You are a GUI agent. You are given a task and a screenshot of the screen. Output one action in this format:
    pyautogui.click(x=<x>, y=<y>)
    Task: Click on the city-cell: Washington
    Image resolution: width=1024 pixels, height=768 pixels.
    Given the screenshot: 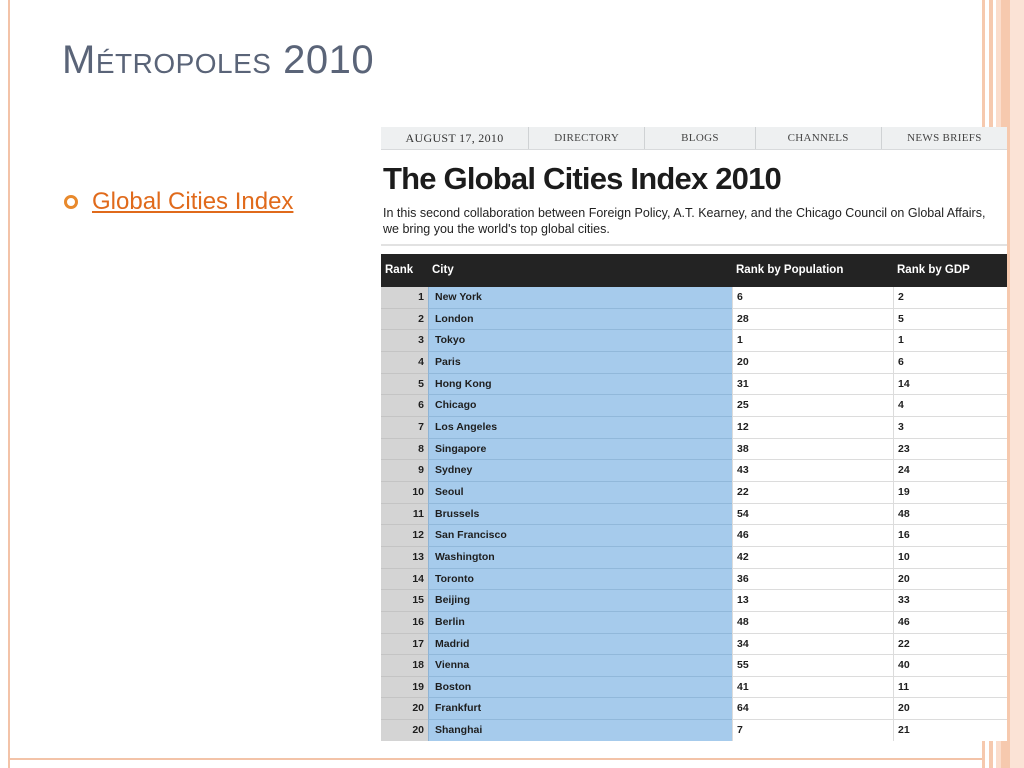 What is the action you would take?
    pyautogui.click(x=580, y=557)
    